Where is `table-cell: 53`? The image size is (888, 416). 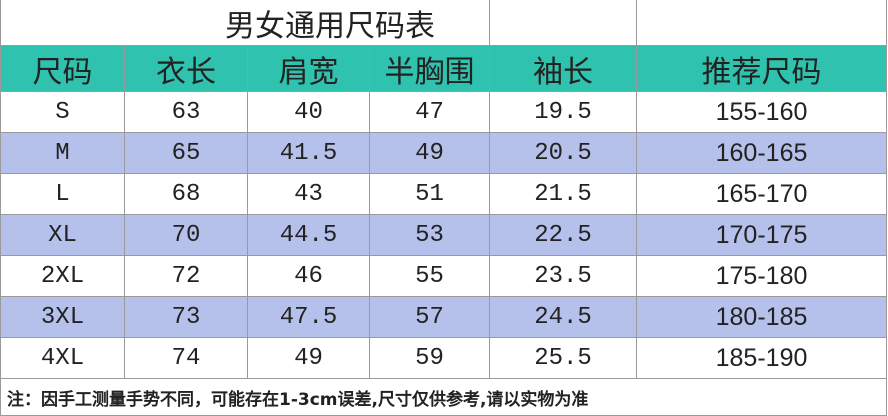 table-cell: 53 is located at coordinates (430, 235).